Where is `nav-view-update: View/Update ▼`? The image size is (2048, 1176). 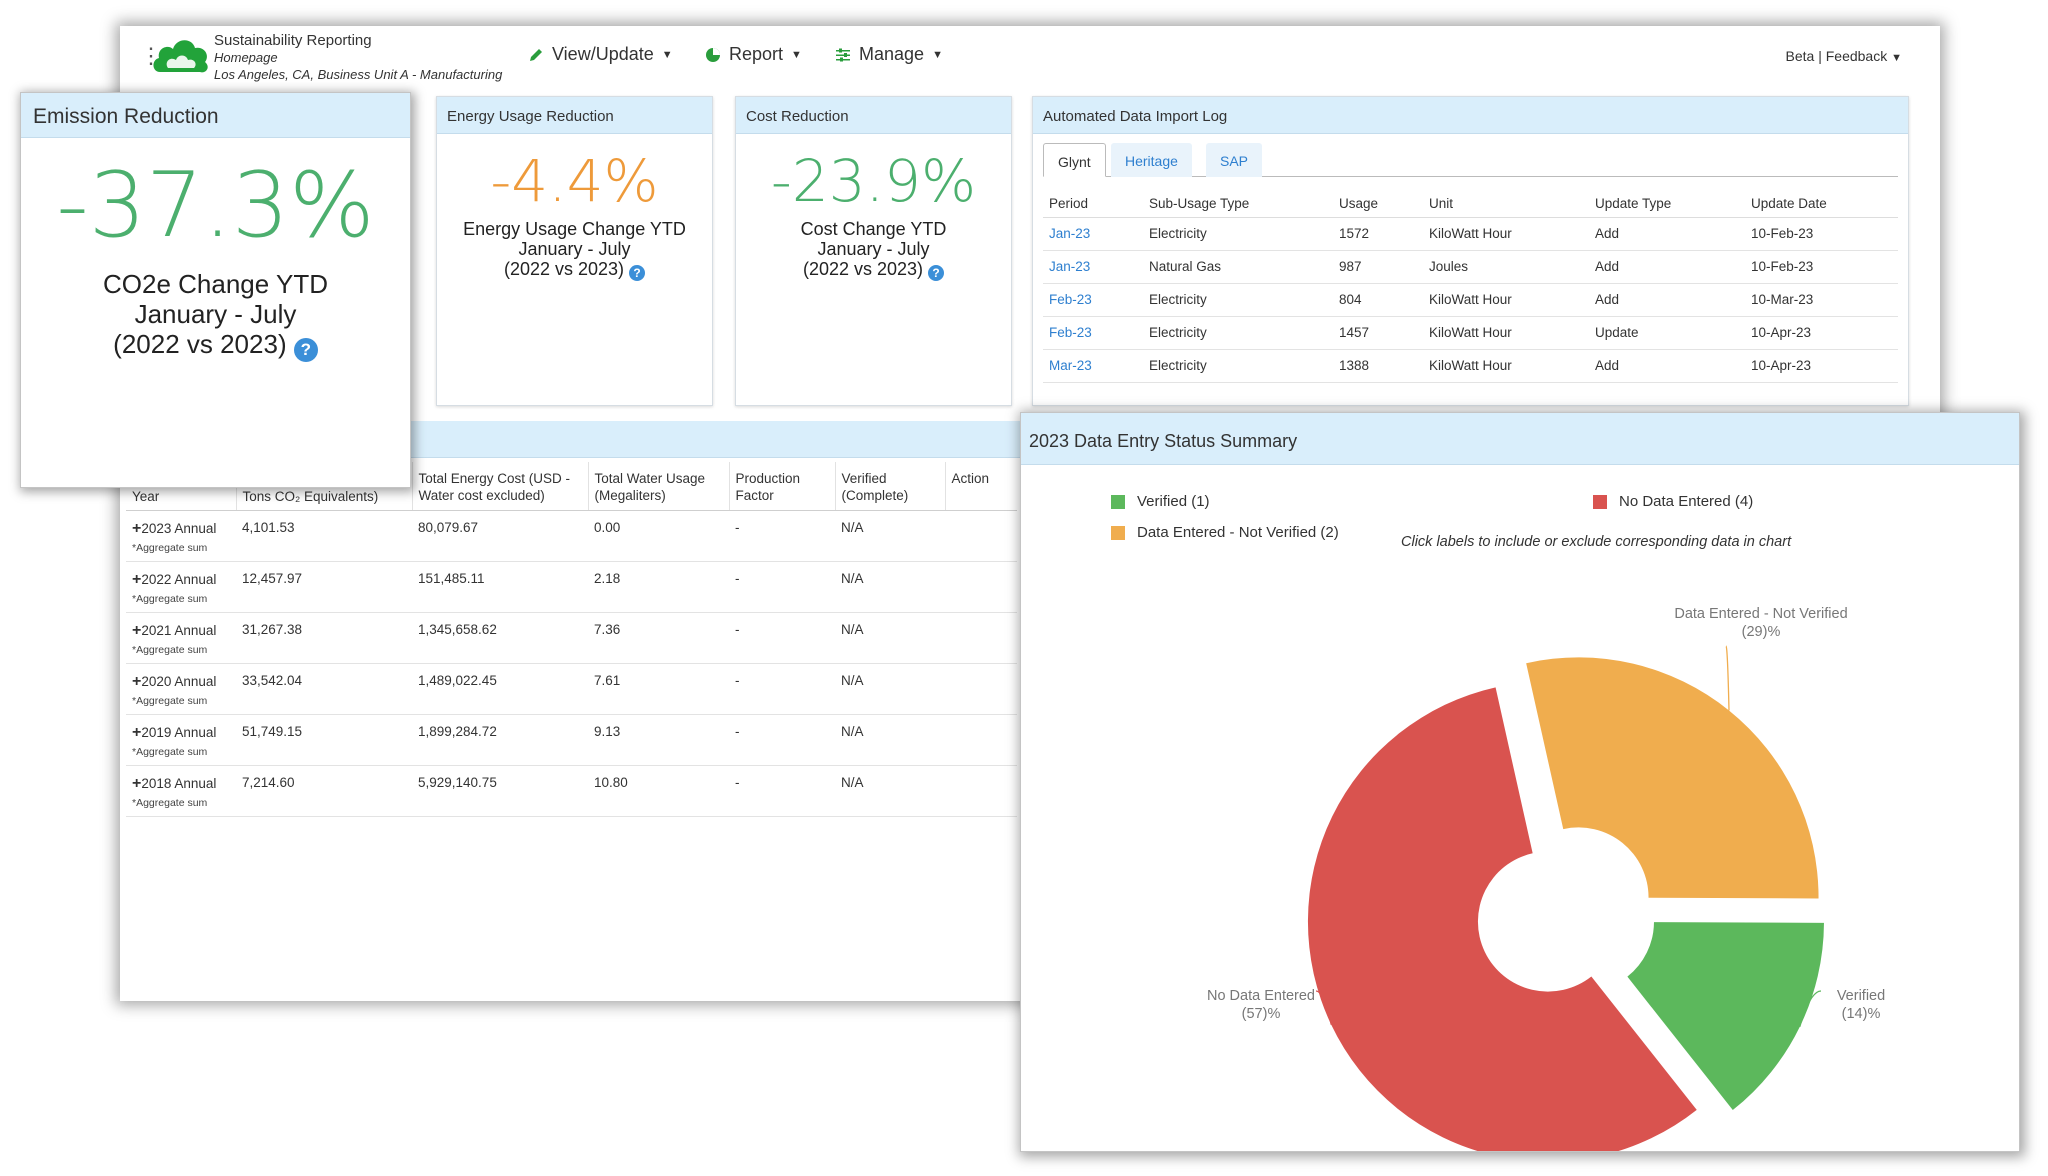
nav-view-update: View/Update ▼ is located at coordinates (600, 54).